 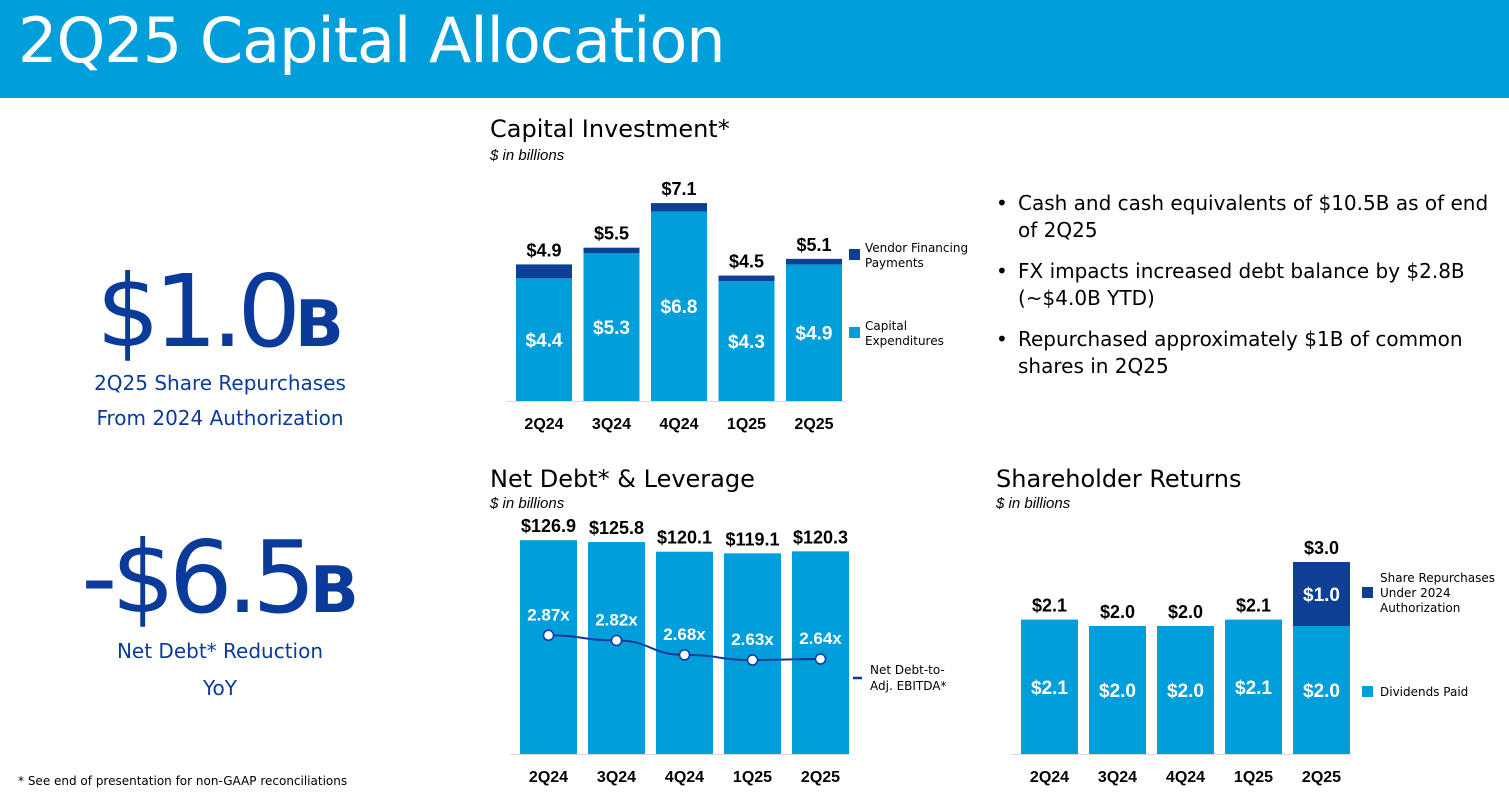 What do you see at coordinates (746, 342) in the screenshot?
I see `capex-segment-label: $4.3` at bounding box center [746, 342].